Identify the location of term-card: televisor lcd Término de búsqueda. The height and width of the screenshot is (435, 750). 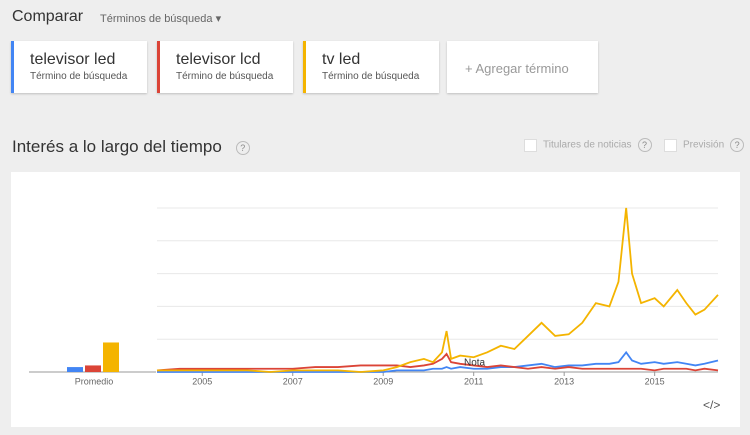
(225, 67).